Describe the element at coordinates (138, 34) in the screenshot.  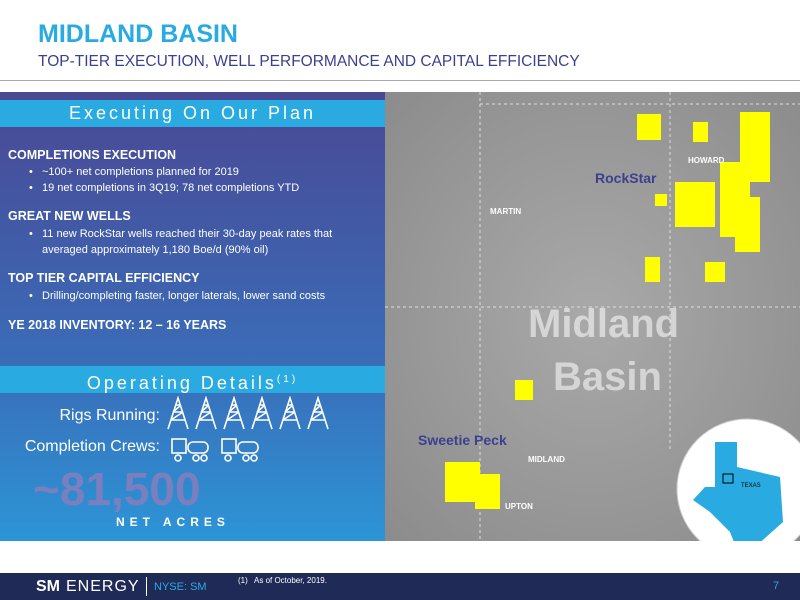
I see `title: MIDLAND BASIN` at that location.